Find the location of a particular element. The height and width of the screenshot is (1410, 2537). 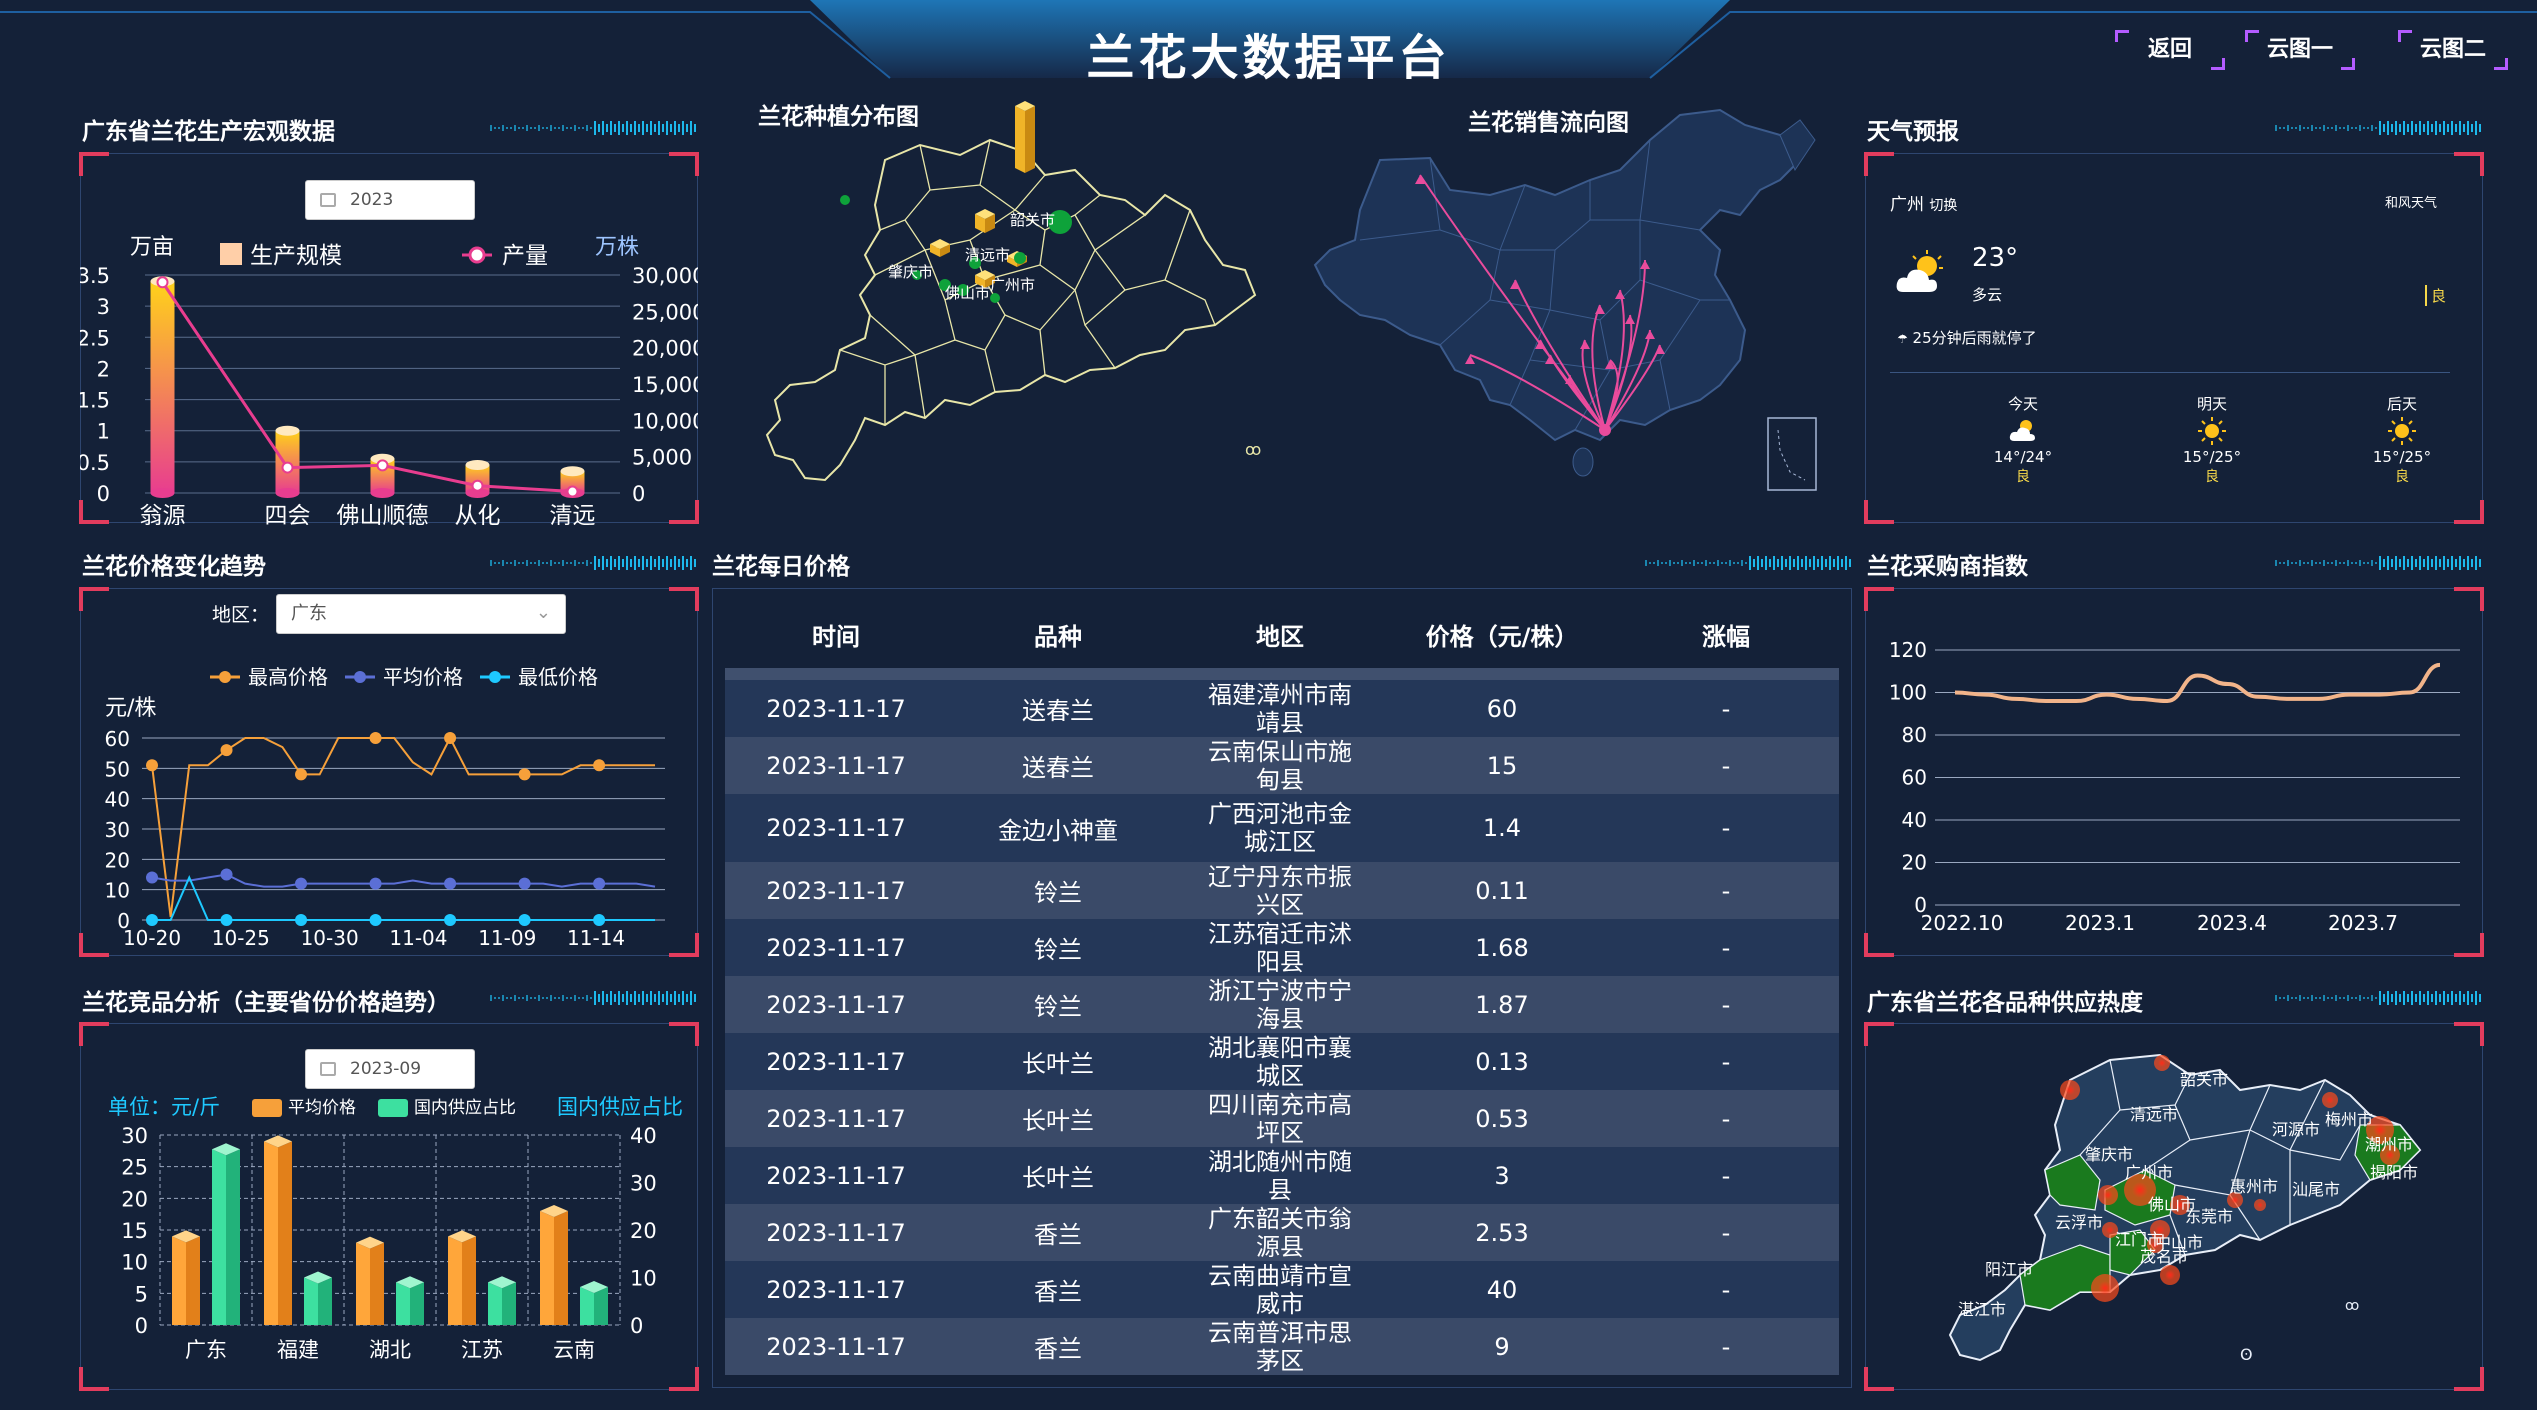

table-row: 2023-11-17 铃兰 江苏宿迁市沭阳县 1.68 - is located at coordinates (1282, 947).